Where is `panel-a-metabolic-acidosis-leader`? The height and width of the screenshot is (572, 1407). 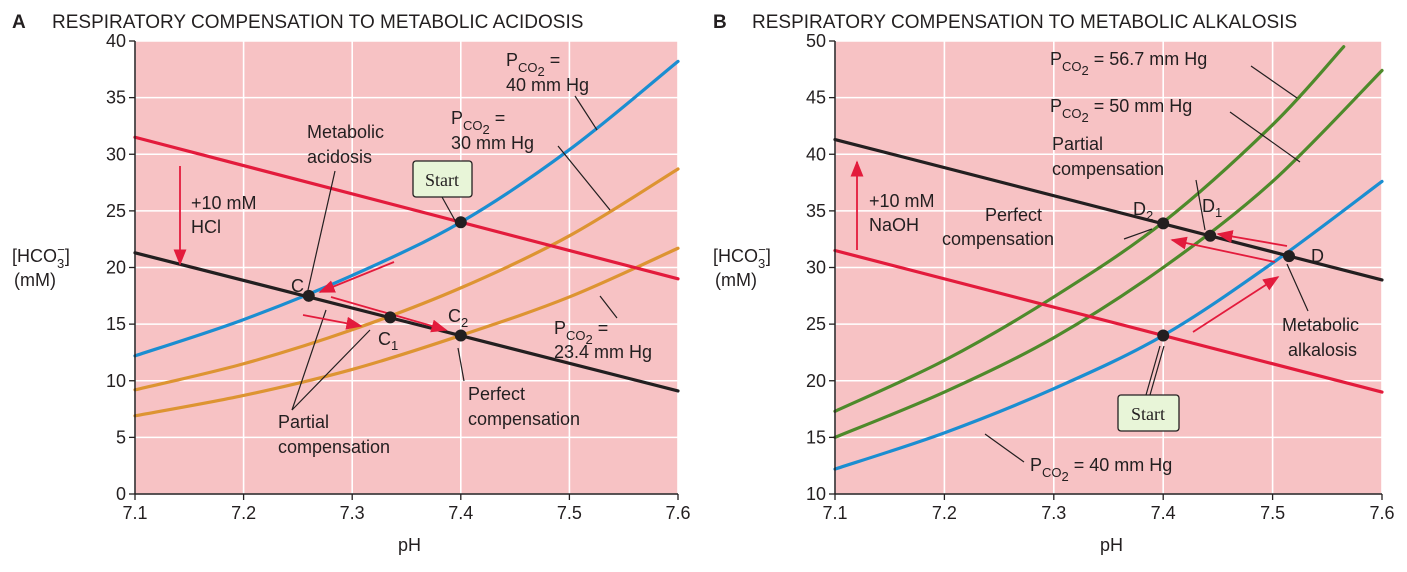 panel-a-metabolic-acidosis-leader is located at coordinates (321, 230).